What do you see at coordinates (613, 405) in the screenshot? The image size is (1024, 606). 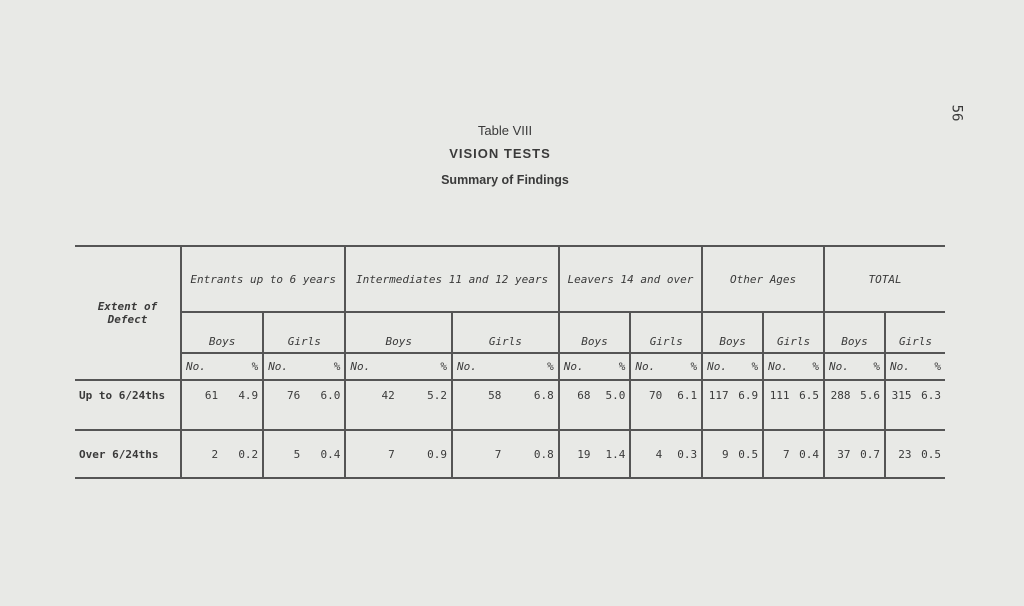 I see `percent-cell: 5.0` at bounding box center [613, 405].